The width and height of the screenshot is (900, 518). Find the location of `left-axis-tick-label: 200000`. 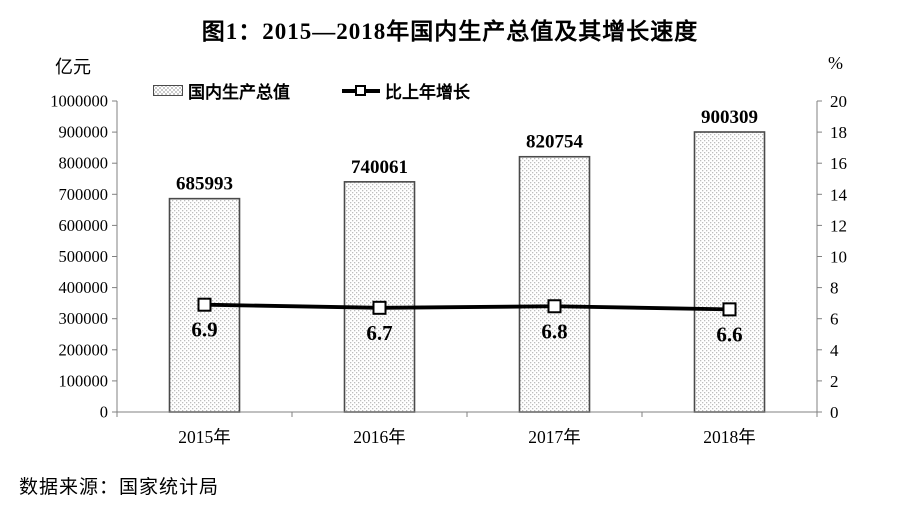

left-axis-tick-label: 200000 is located at coordinates (84, 349).